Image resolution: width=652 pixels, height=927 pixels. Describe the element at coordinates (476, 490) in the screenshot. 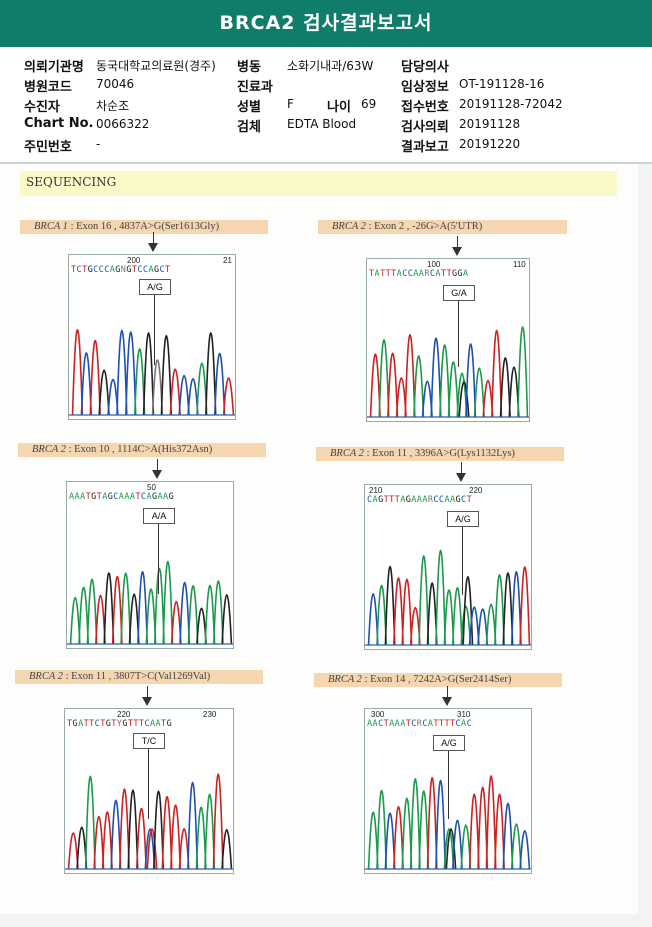

I see `position-label-4b: 220` at that location.